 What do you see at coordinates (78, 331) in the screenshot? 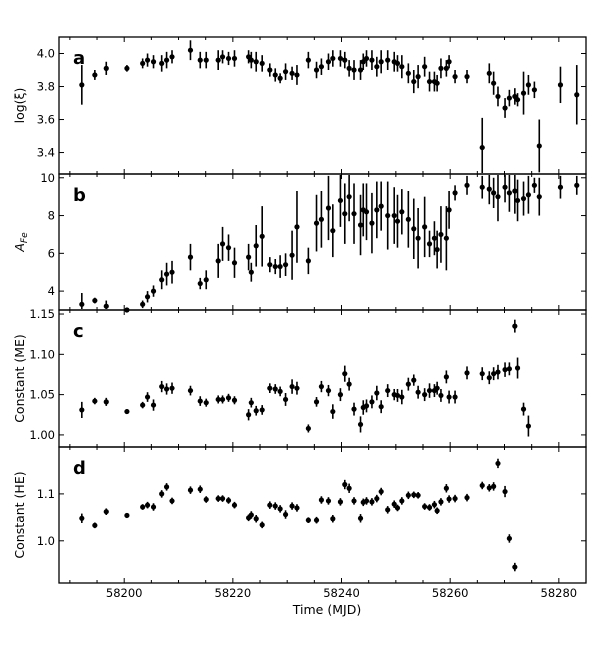
I see `panel-letter: c` at bounding box center [78, 331].